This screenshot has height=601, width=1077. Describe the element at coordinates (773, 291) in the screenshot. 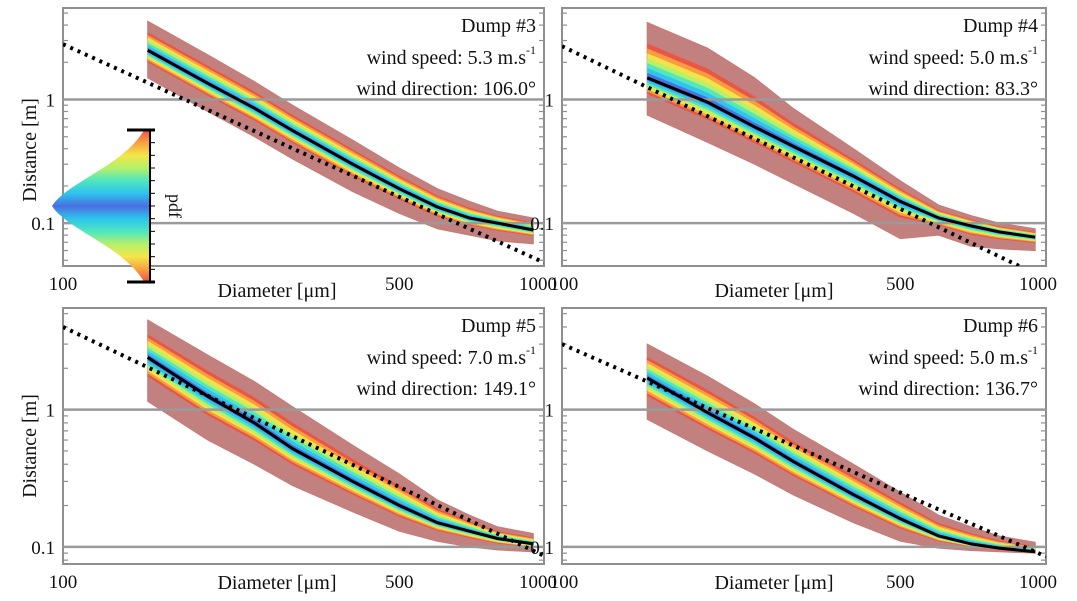

I see `x-axis-label-top-right: Diameter [μm]` at that location.